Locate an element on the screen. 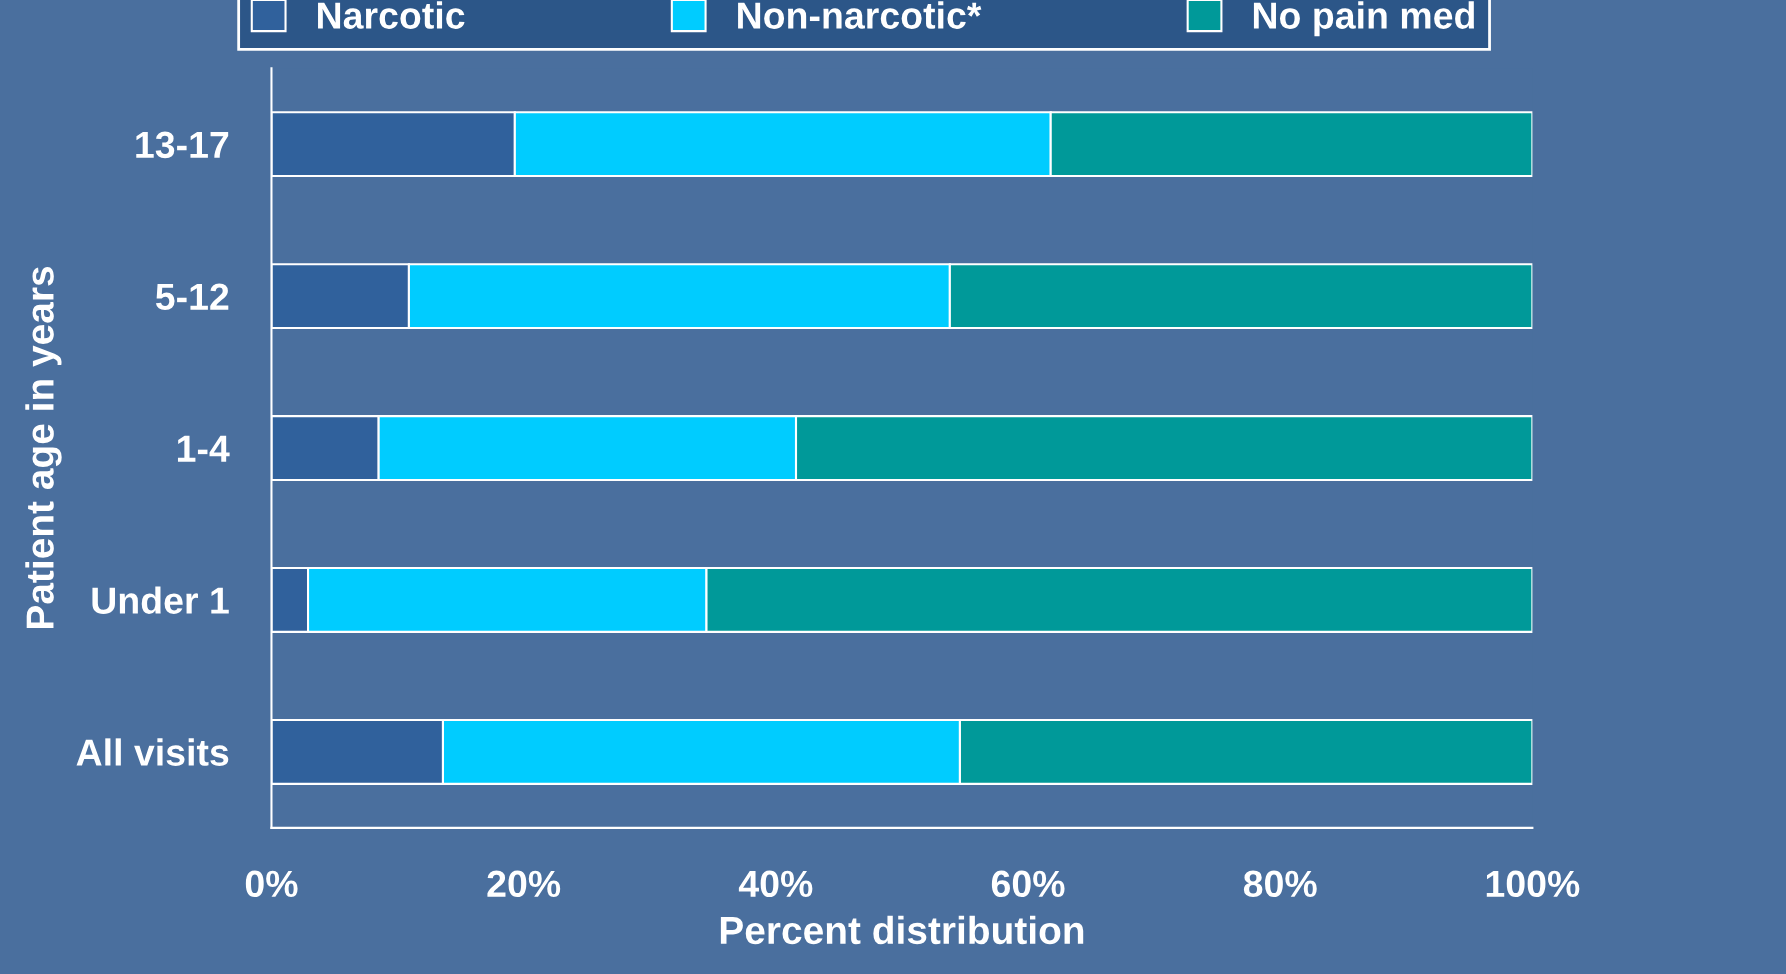 Image resolution: width=1786 pixels, height=974 pixels. legend-label: No pain med is located at coordinates (1363, 19).